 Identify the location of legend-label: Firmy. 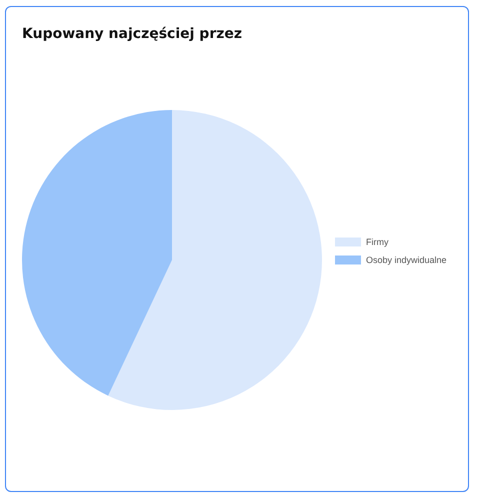
(377, 242).